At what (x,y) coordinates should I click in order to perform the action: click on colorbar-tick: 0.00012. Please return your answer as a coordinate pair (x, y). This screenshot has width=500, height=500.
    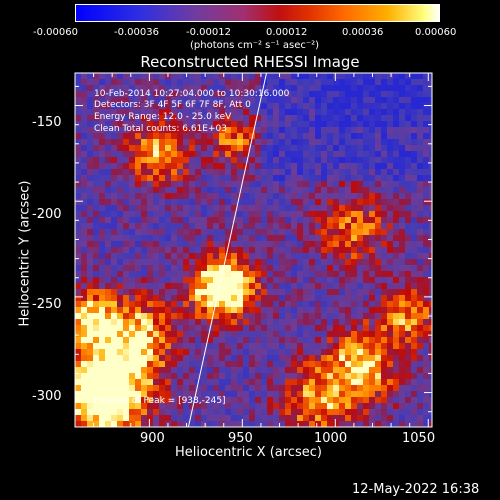
    Looking at the image, I should click on (287, 32).